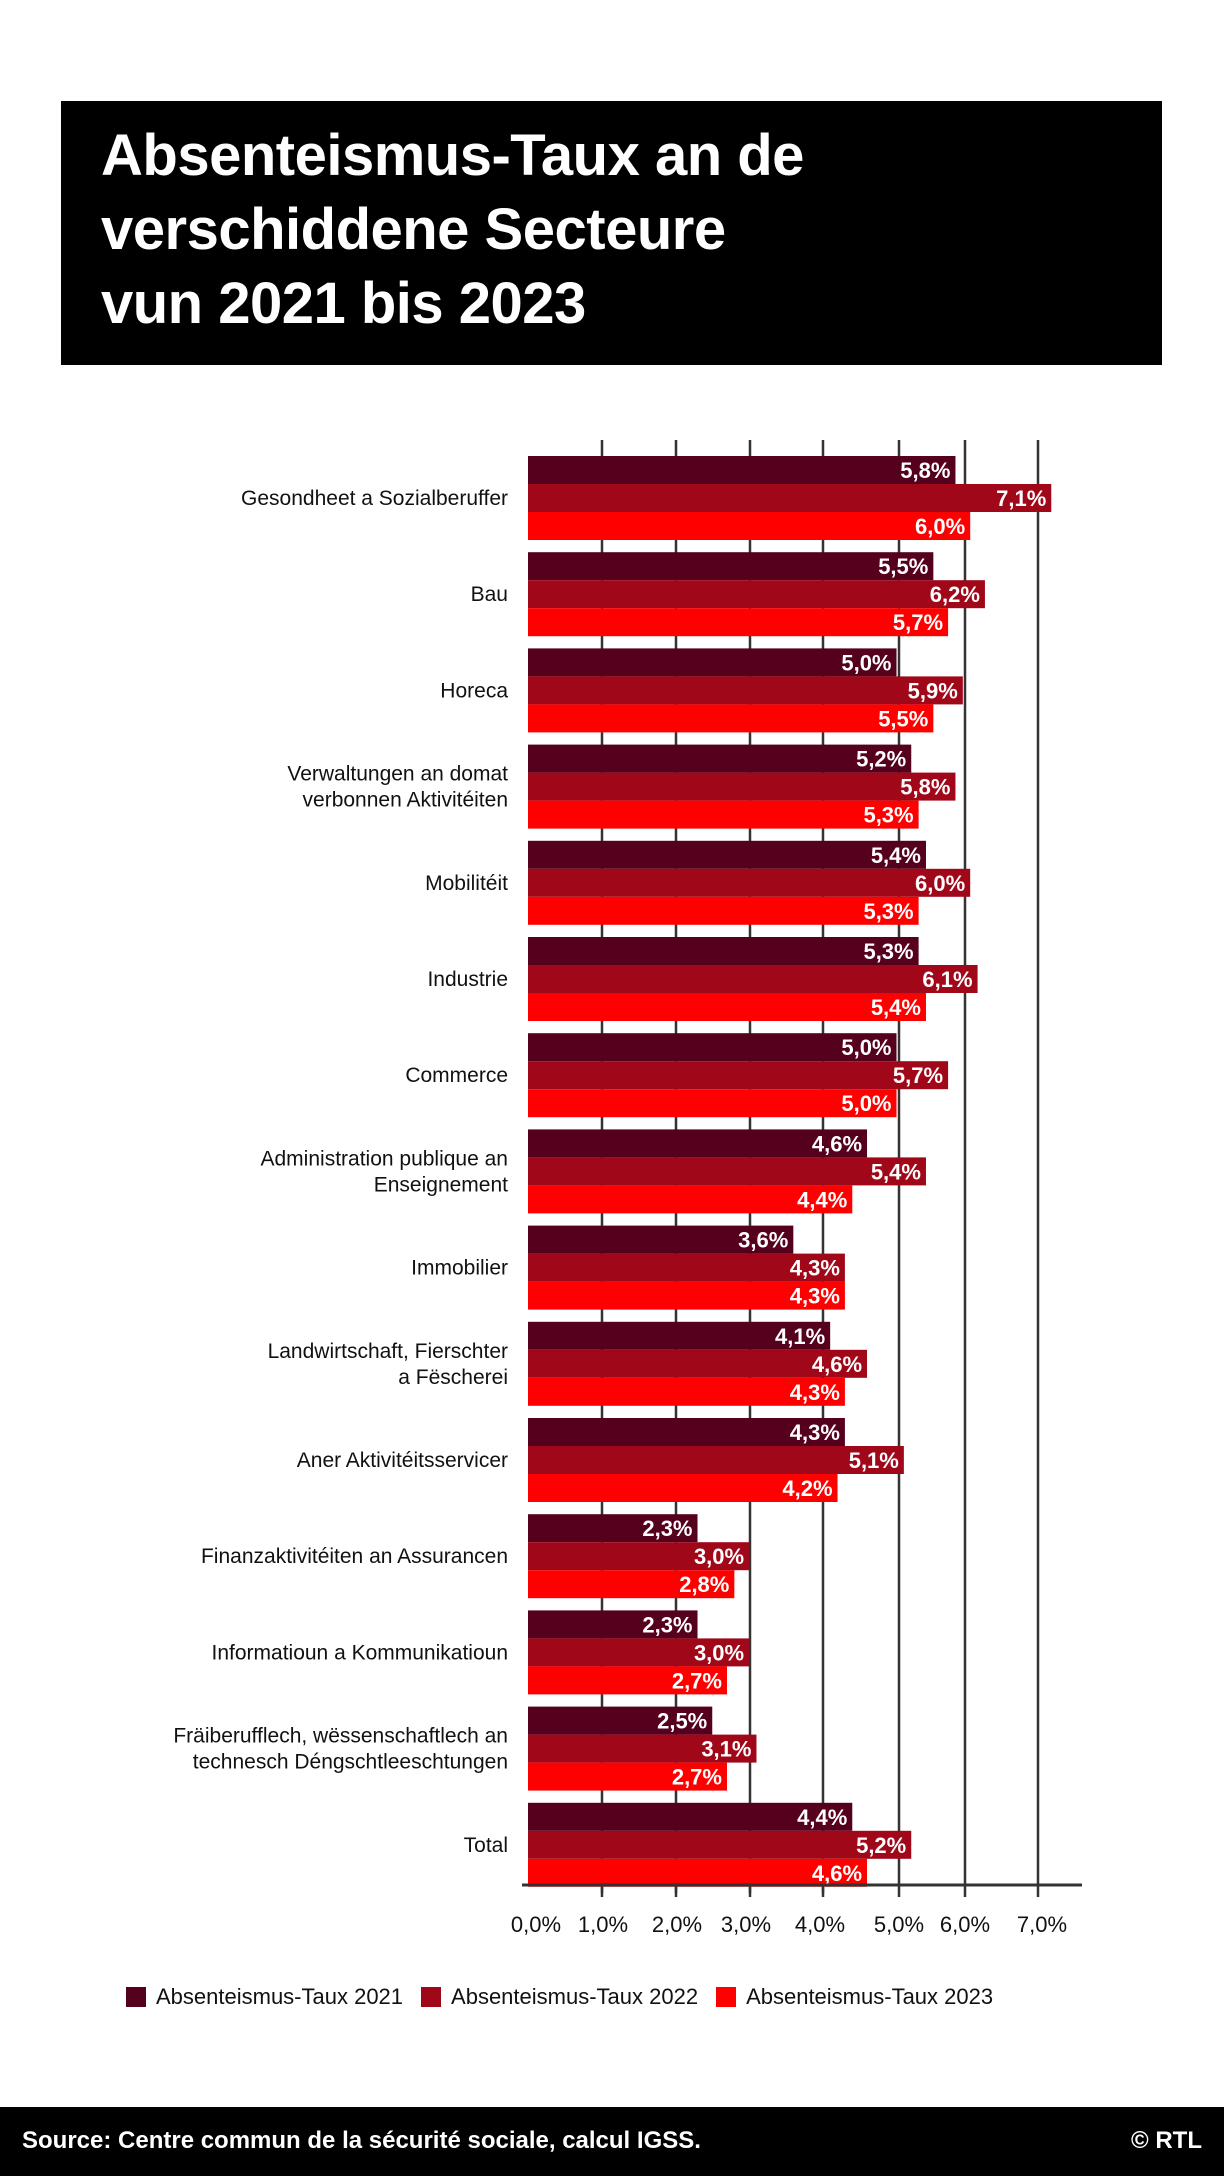  What do you see at coordinates (1166, 2140) in the screenshot?
I see `copyright: © RTL` at bounding box center [1166, 2140].